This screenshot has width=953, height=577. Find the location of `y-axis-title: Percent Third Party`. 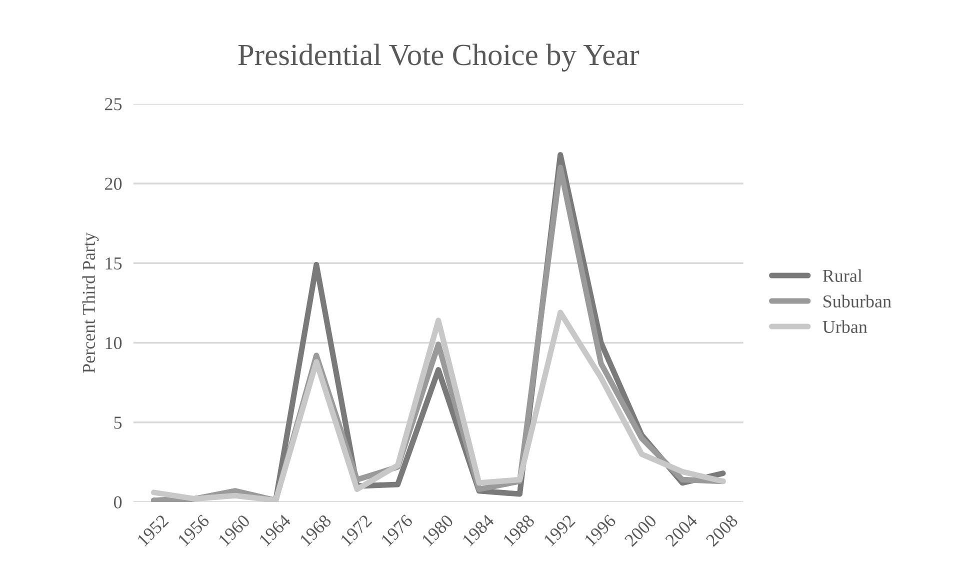

y-axis-title: Percent Third Party is located at coordinates (90, 302).